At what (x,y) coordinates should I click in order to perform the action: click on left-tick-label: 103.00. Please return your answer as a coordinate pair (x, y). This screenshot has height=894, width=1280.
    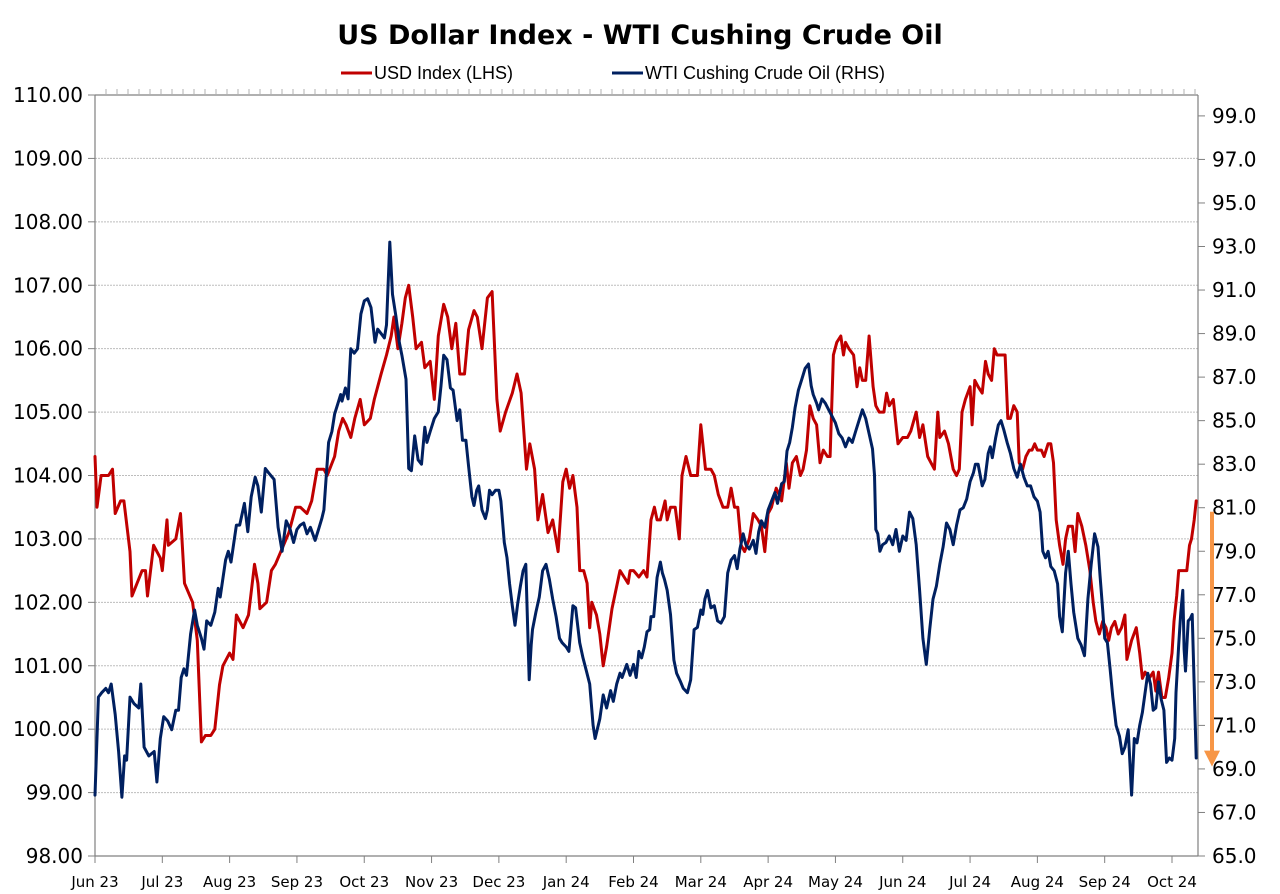
    Looking at the image, I should click on (48, 539).